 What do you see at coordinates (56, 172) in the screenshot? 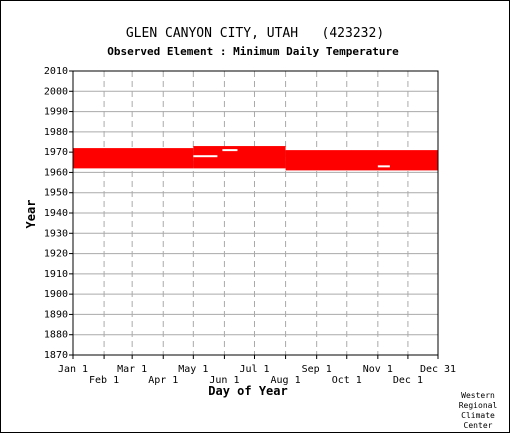
I see `y-tick-label: 1960` at bounding box center [56, 172].